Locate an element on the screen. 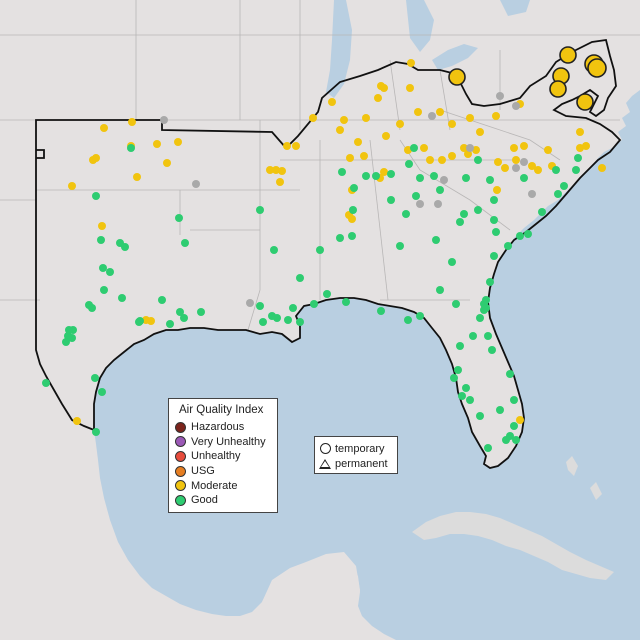  legend-item-permanent: permanent is located at coordinates (356, 463).